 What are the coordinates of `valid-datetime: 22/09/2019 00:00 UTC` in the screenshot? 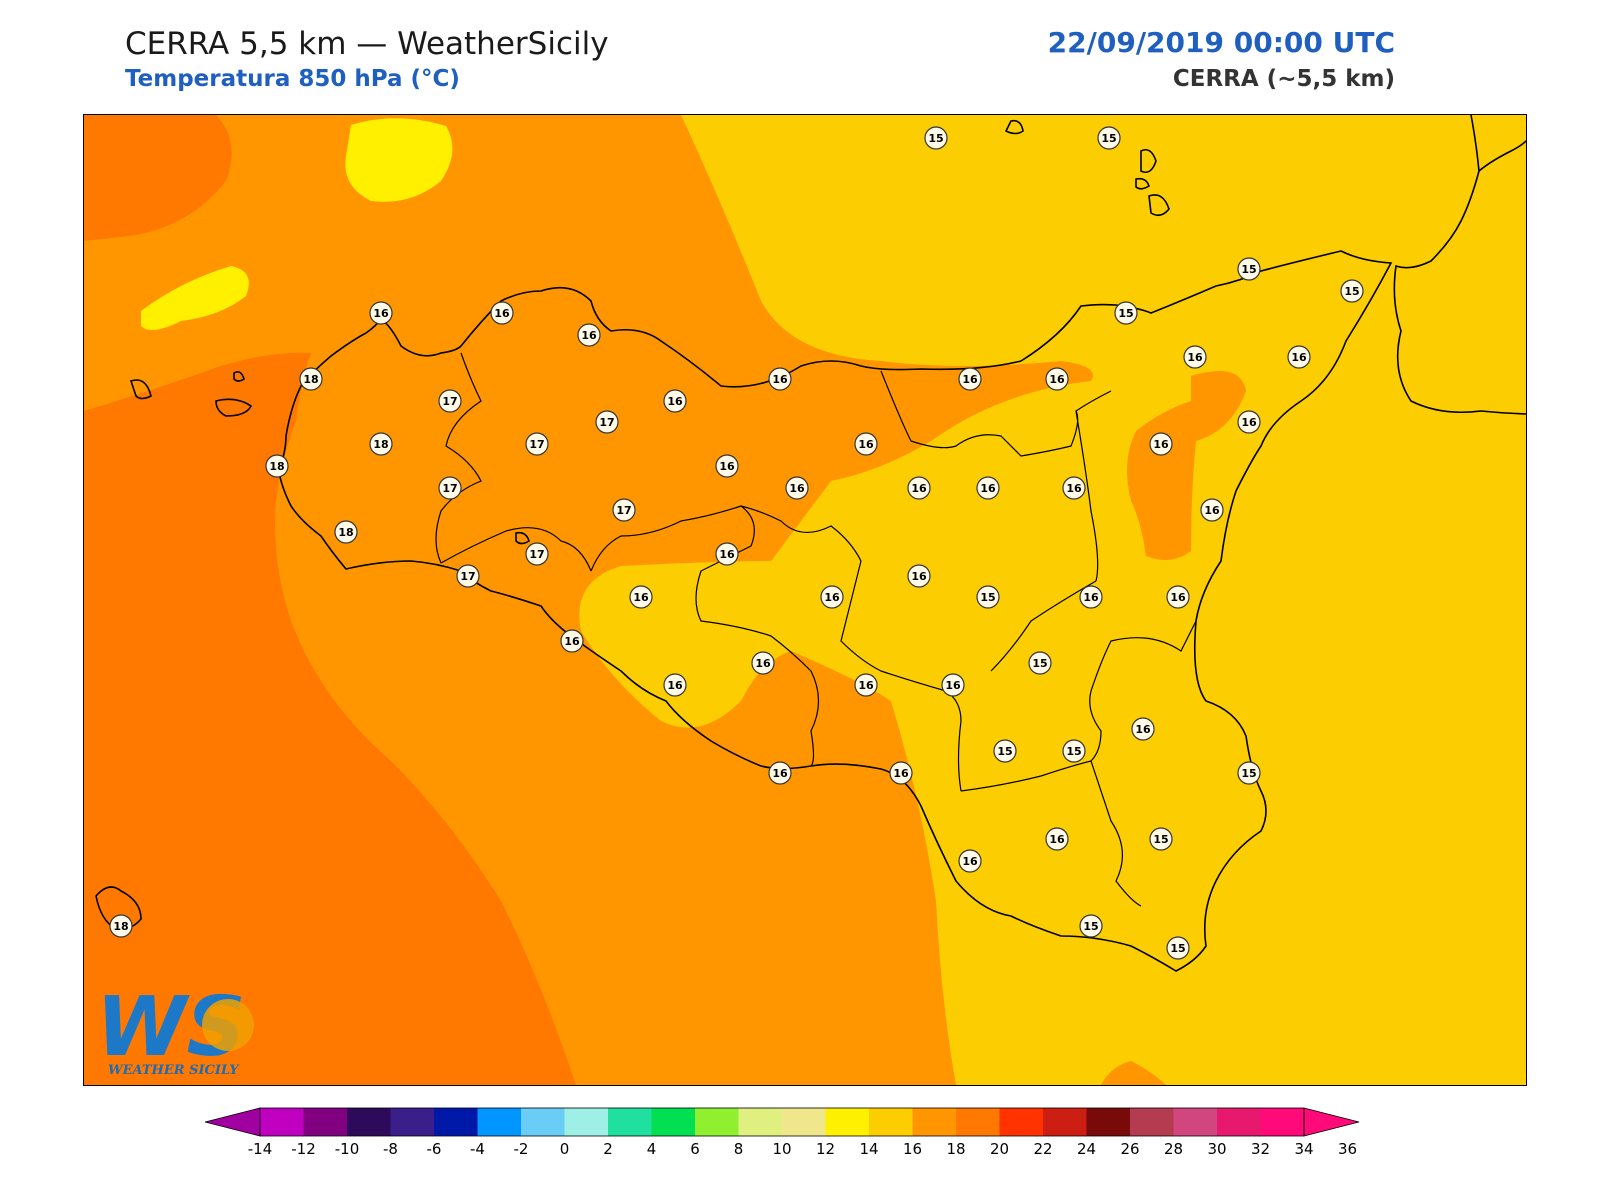 It's located at (1221, 42).